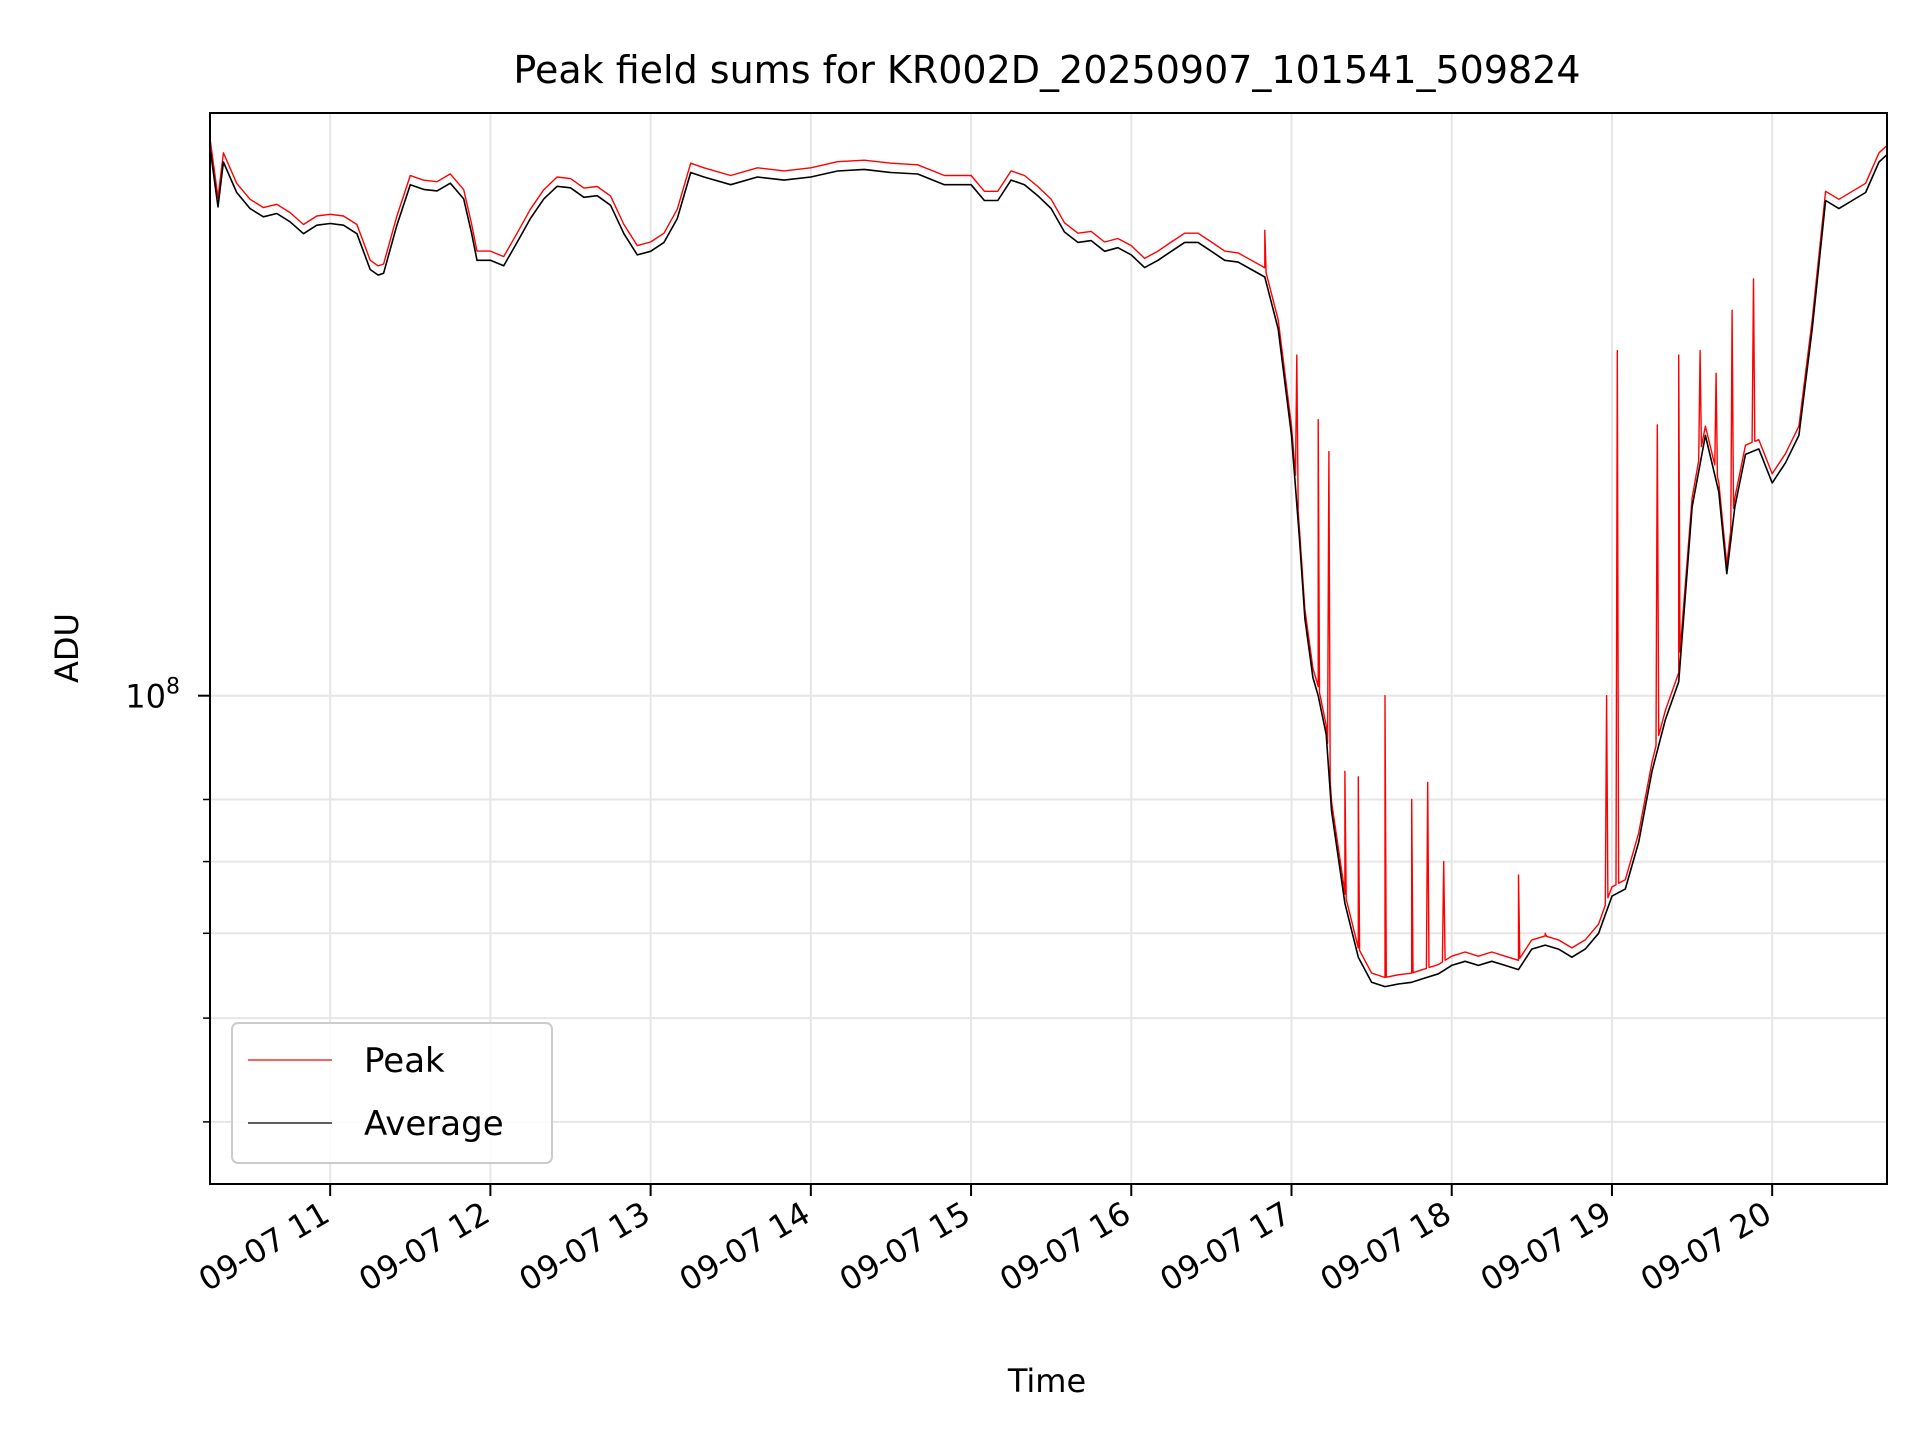  Describe the element at coordinates (67, 648) in the screenshot. I see `y-axis-label: ADU` at that location.